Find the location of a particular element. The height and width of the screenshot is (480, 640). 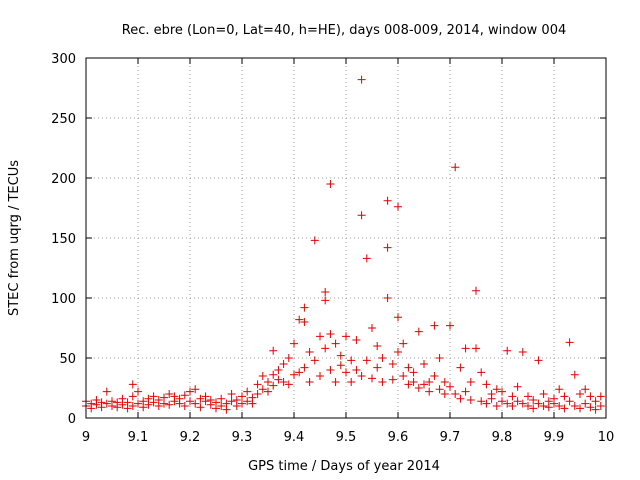

x-tick-label: 9.6 is located at coordinates (398, 437).